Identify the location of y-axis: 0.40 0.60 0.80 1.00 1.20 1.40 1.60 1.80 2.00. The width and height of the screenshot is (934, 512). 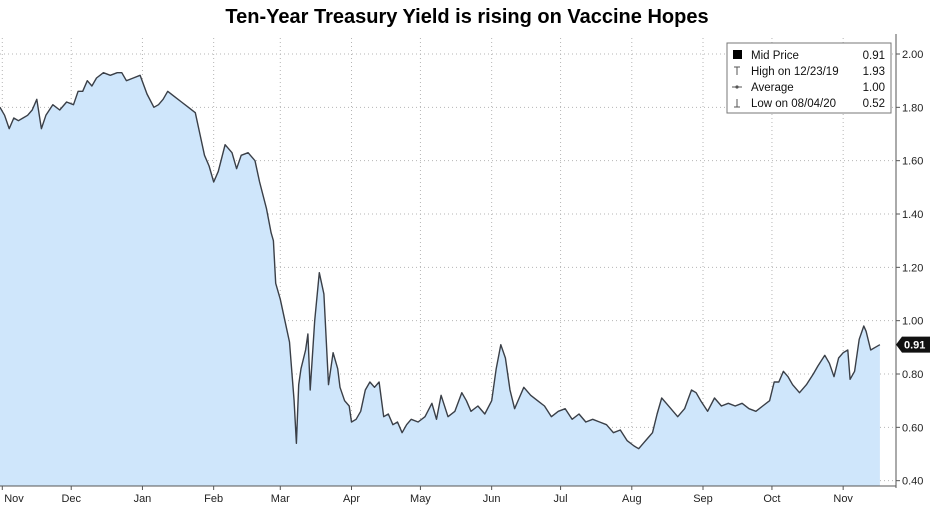
(909, 268).